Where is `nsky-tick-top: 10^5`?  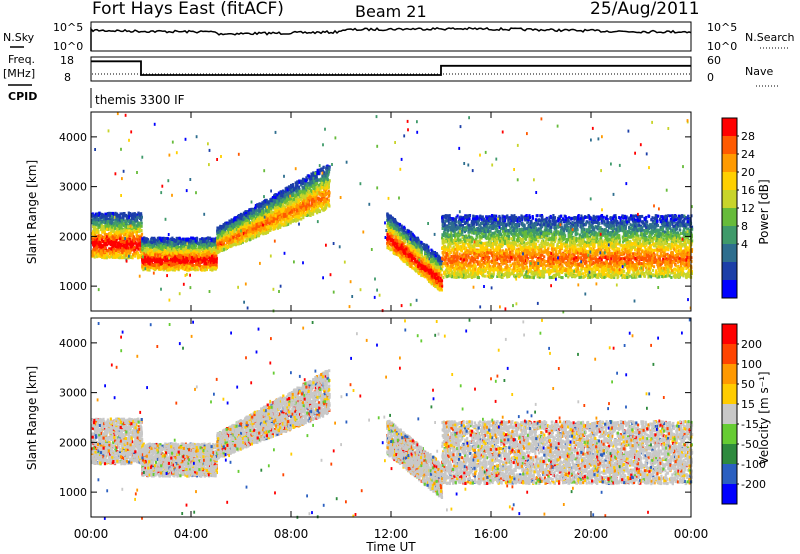
nsky-tick-top: 10^5 is located at coordinates (68, 27).